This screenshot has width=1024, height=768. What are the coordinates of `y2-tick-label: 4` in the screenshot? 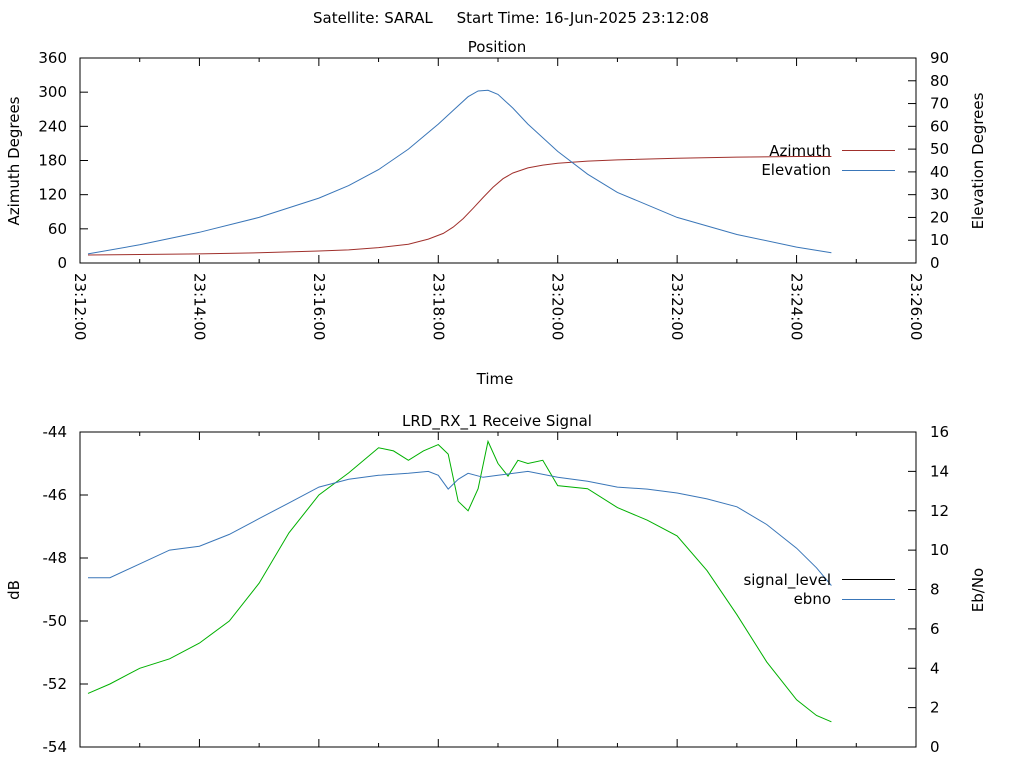 It's located at (935, 668).